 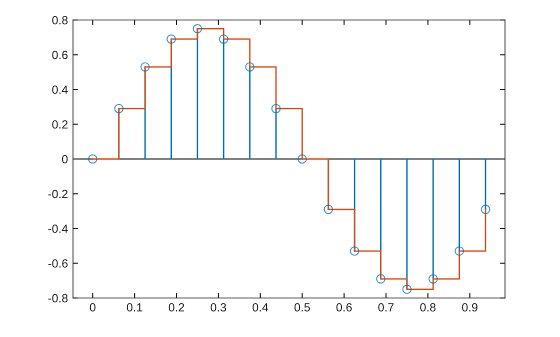 I want to click on x-tick-label: 0.4, so click(x=260, y=307).